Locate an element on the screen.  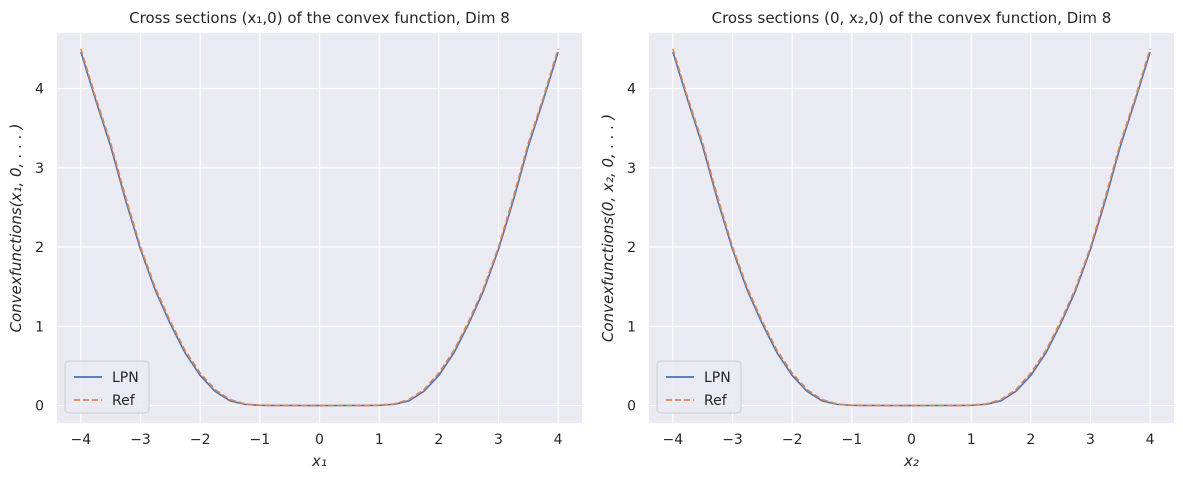
left-x-axis-label: x₁ is located at coordinates (319, 461).